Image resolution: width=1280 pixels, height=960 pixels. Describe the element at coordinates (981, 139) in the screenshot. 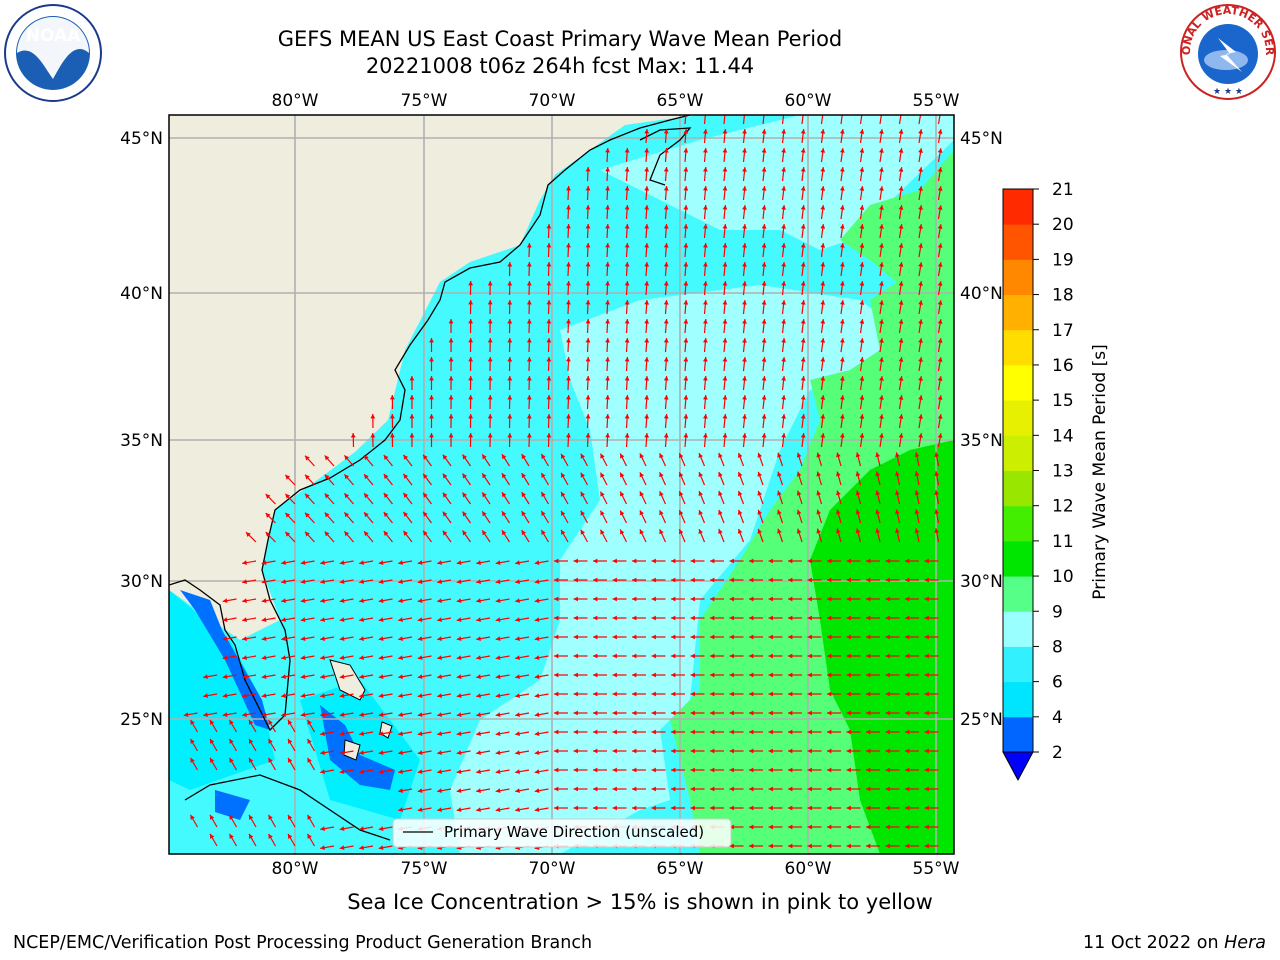

I see `lat-tick-label: 45°N` at that location.